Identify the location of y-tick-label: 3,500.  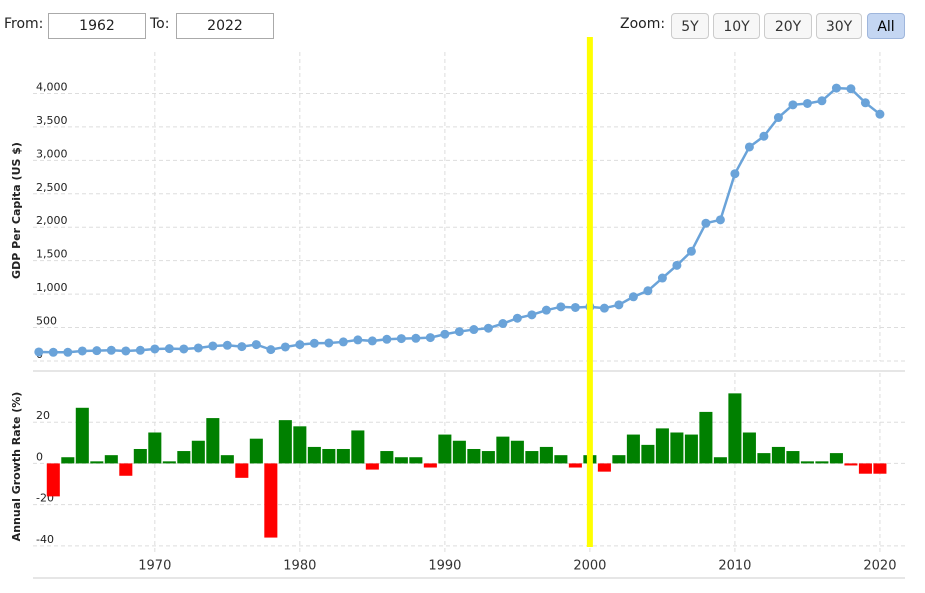
(52, 120).